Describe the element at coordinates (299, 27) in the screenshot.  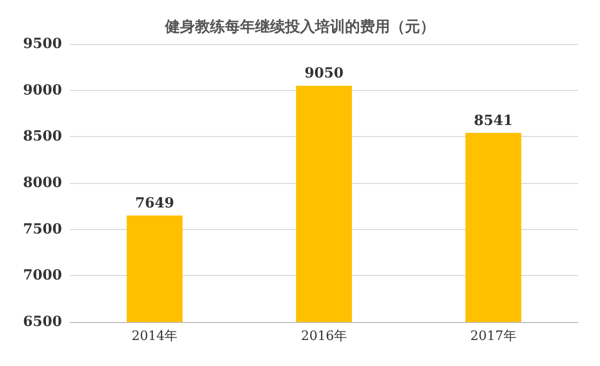
I see `chart-title: 健身教练每年继续投入培训的费用（元）` at that location.